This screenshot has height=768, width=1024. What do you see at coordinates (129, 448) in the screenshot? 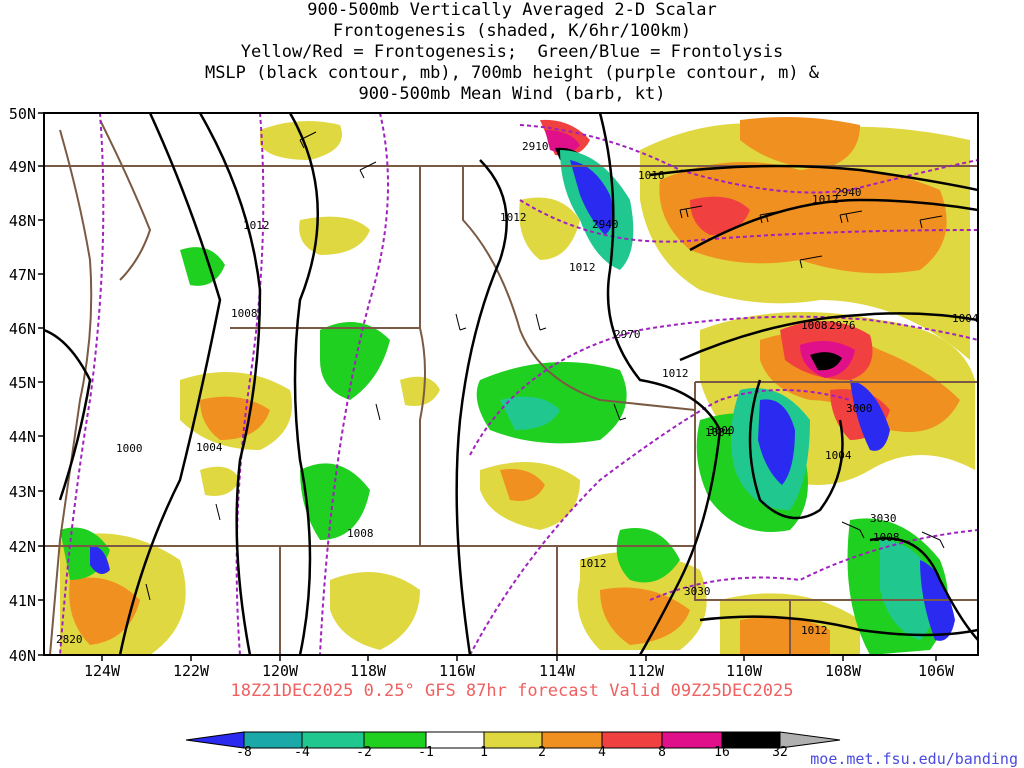
I see `mslp-label: 1000` at bounding box center [129, 448].